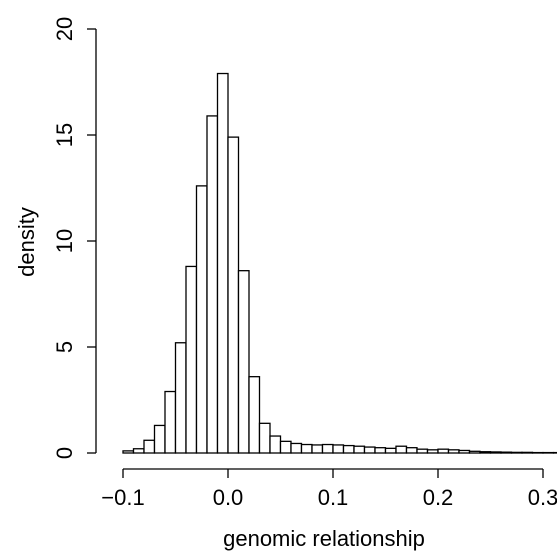 The height and width of the screenshot is (551, 557). What do you see at coordinates (228, 497) in the screenshot?
I see `x-tick-label: 0.0` at bounding box center [228, 497].